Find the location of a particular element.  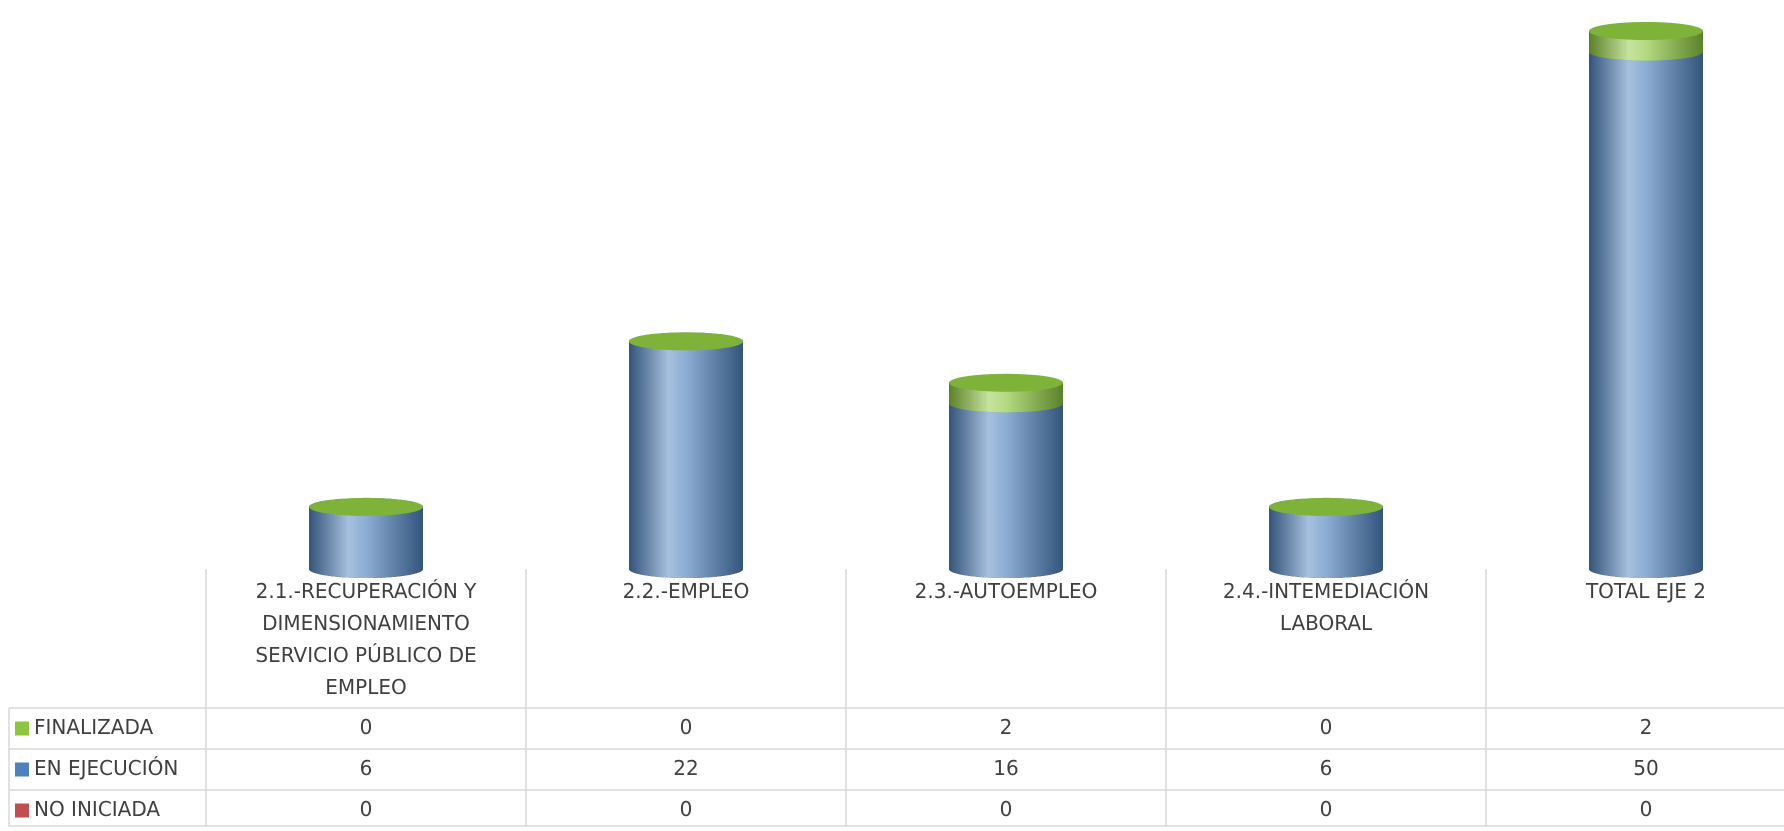

legend-label: FINALIZADA is located at coordinates (94, 727).